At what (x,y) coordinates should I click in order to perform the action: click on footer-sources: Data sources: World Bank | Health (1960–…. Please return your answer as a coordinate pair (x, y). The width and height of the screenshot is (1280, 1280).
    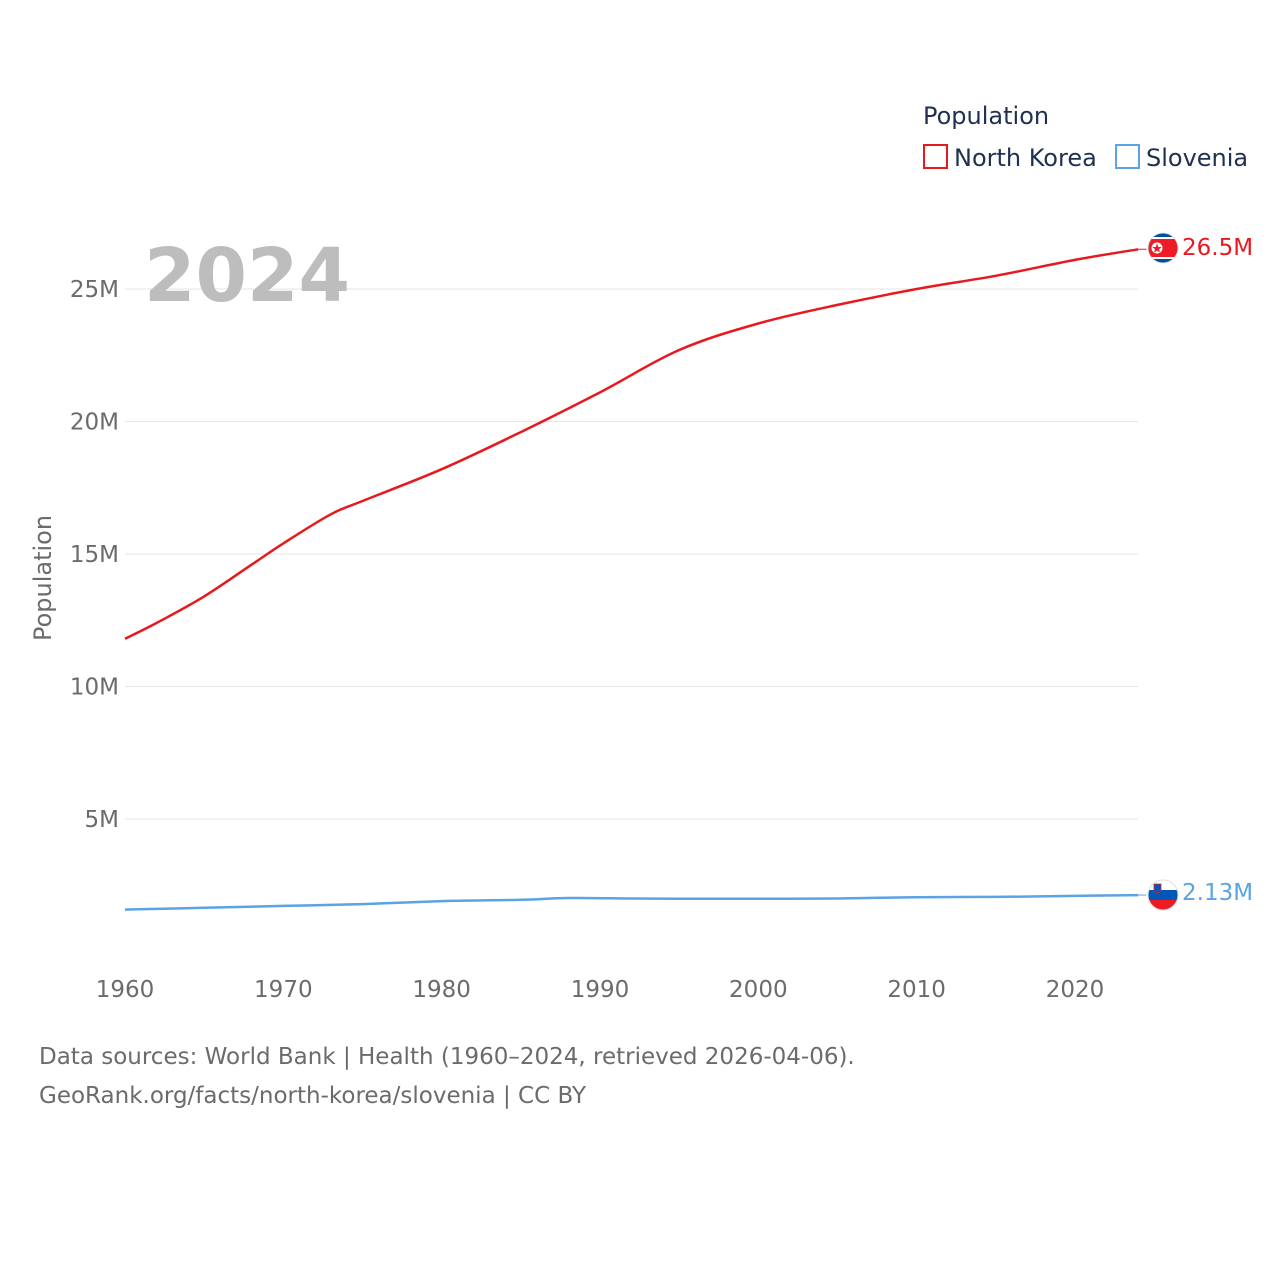
    Looking at the image, I should click on (447, 1057).